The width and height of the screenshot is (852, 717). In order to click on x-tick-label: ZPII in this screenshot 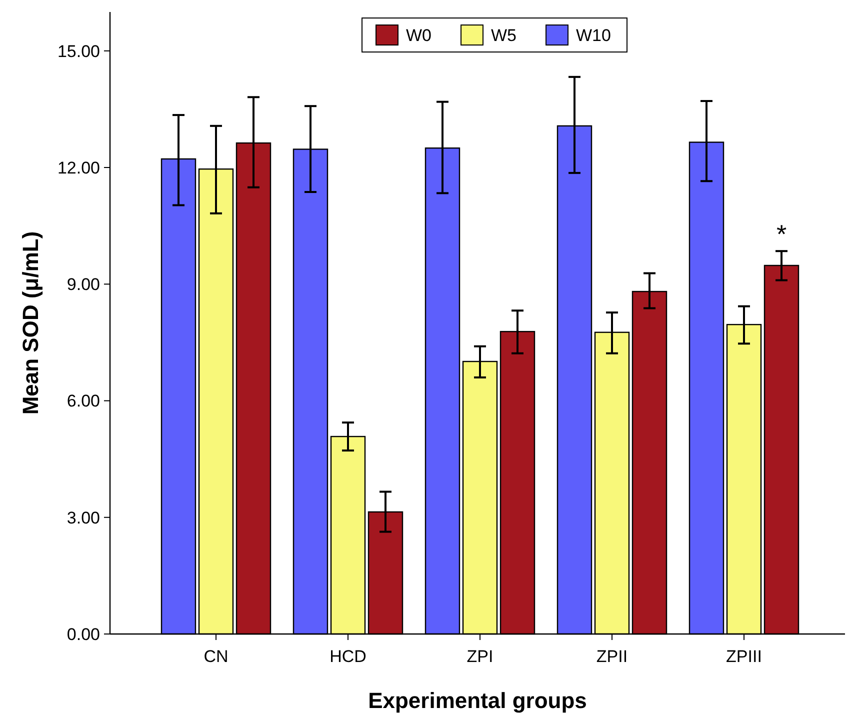, I will do `click(612, 656)`.